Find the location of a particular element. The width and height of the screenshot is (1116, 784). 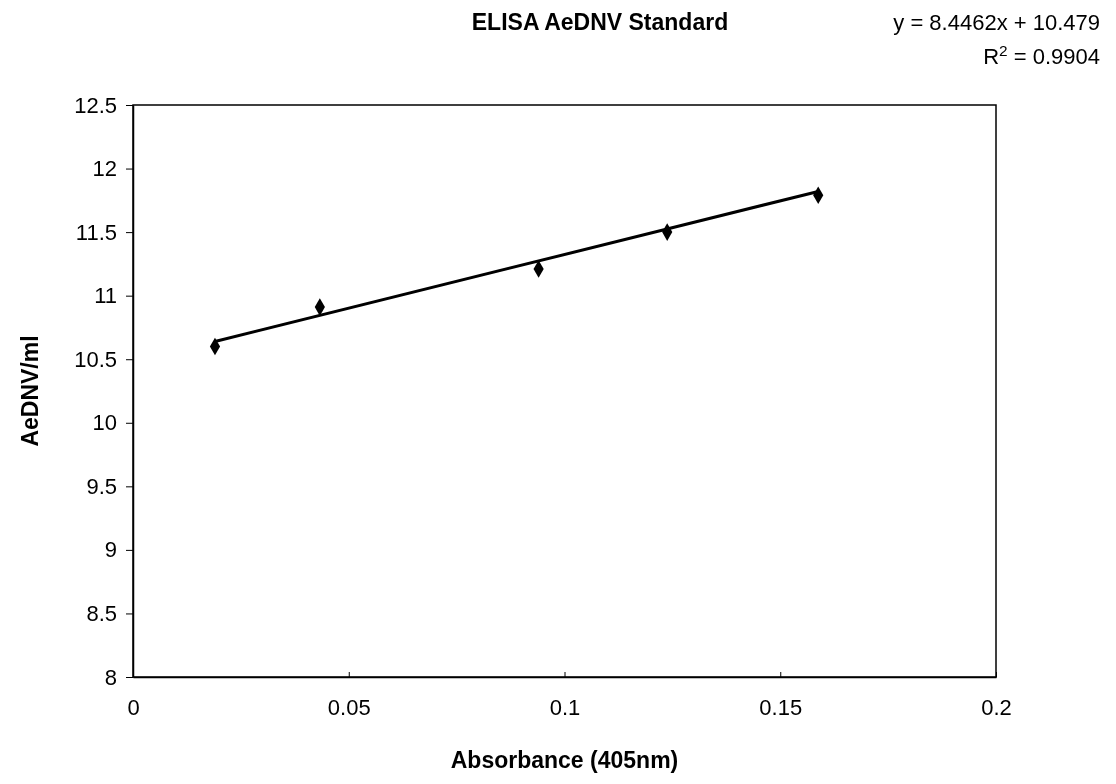

y-tick-label: 9 is located at coordinates (110, 550).